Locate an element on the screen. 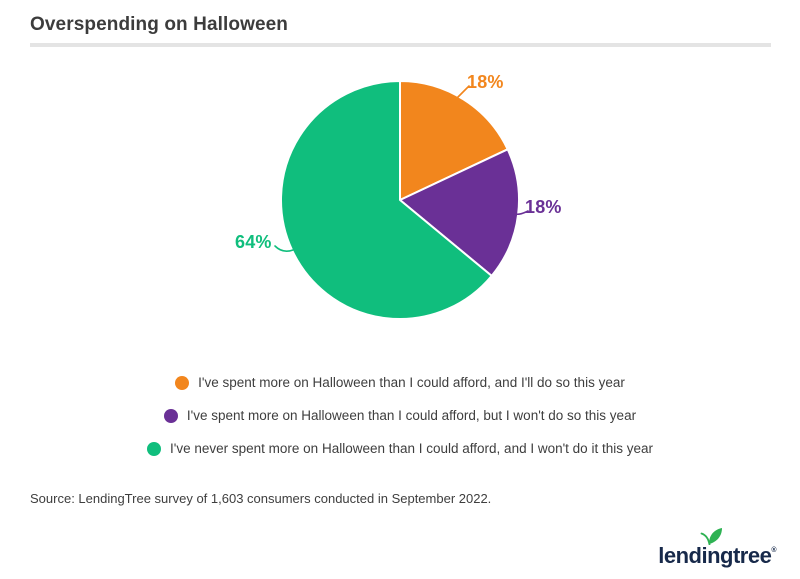  legend-marker-purple is located at coordinates (170, 415).